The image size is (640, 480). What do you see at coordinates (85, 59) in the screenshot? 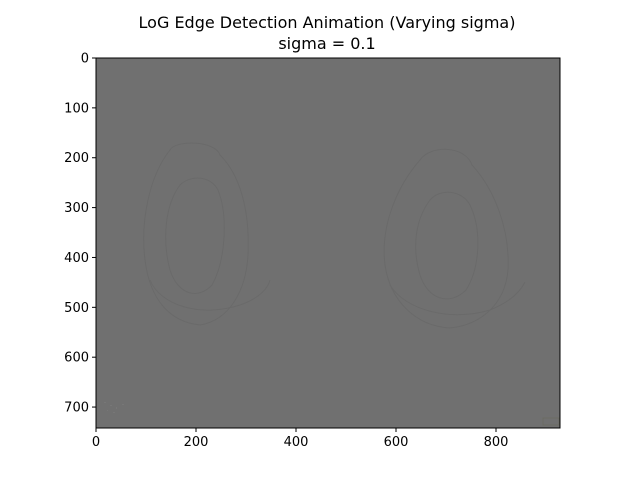
I see `y-tick-label: 0` at bounding box center [85, 59].